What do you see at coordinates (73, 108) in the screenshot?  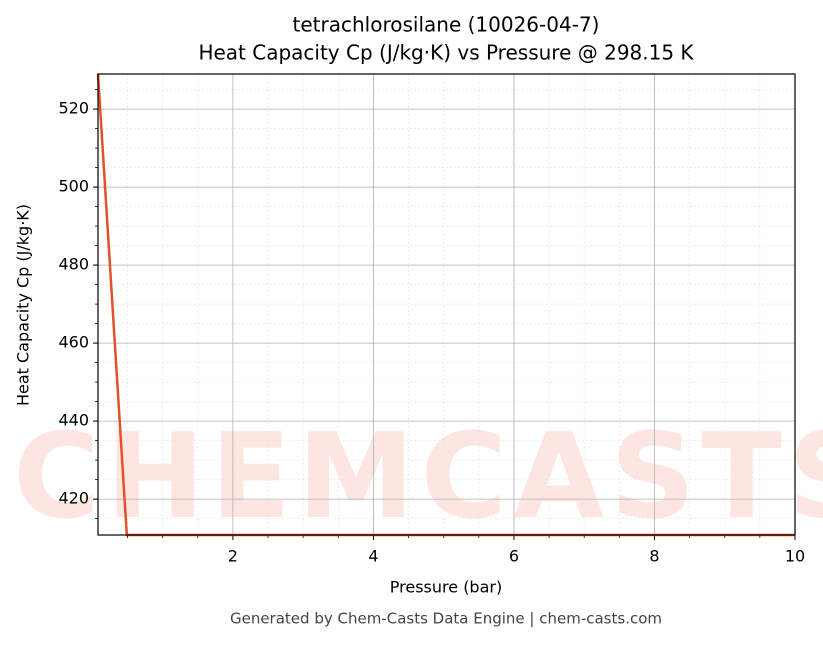 I see `y-tick-label: 520` at bounding box center [73, 108].